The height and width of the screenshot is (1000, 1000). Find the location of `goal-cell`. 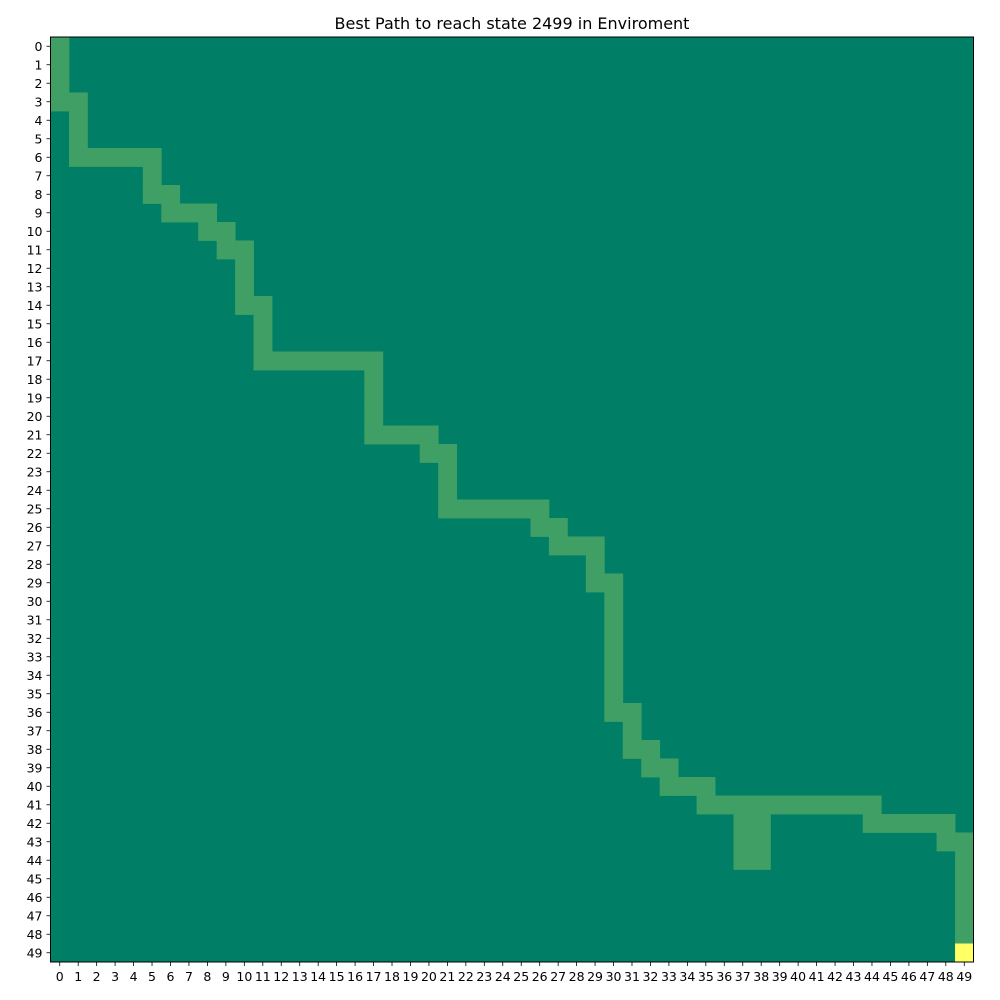

goal-cell is located at coordinates (964, 952).